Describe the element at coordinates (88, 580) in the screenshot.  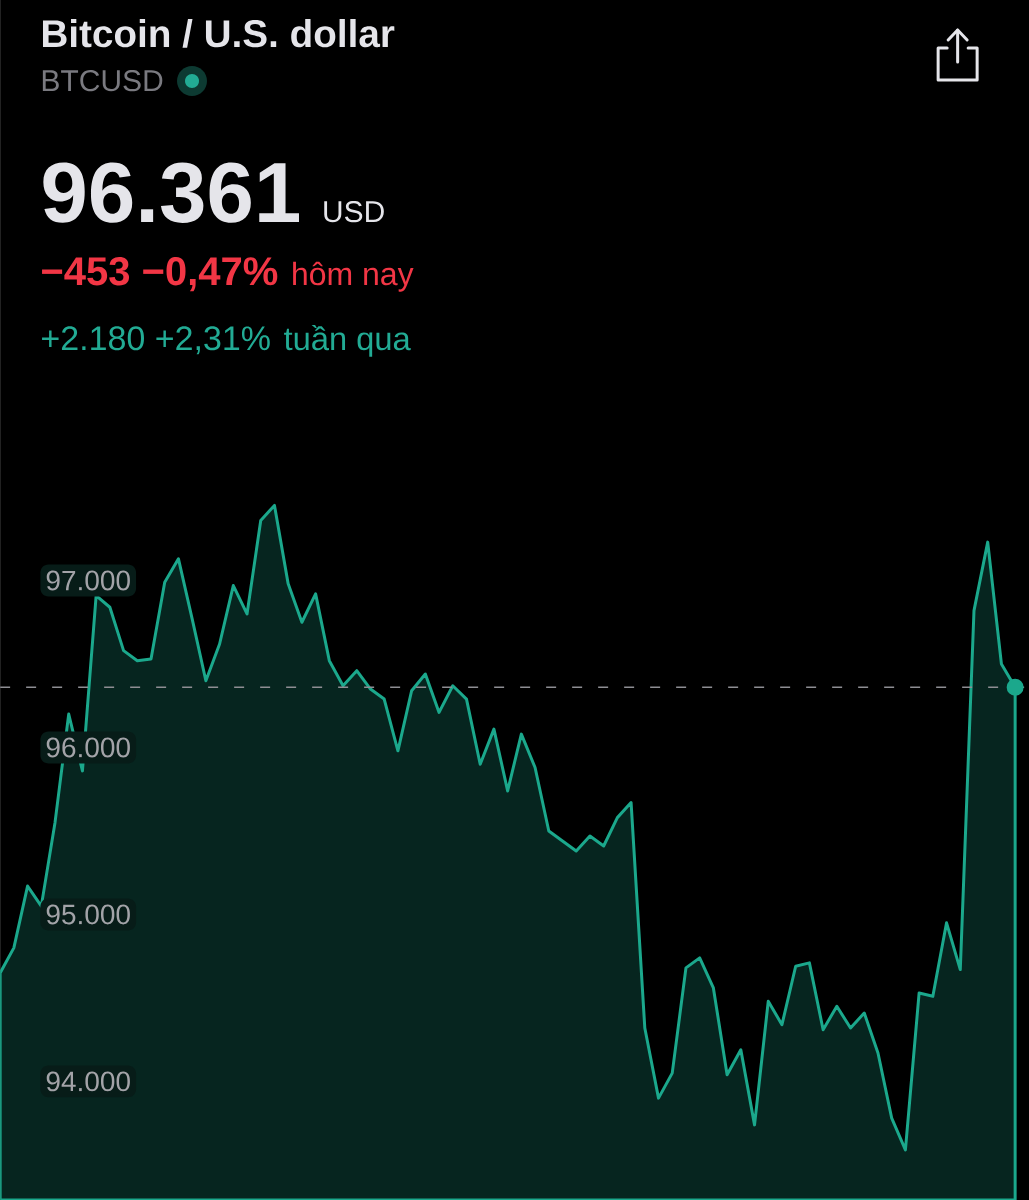
I see `y-tick-label: 97.000` at that location.